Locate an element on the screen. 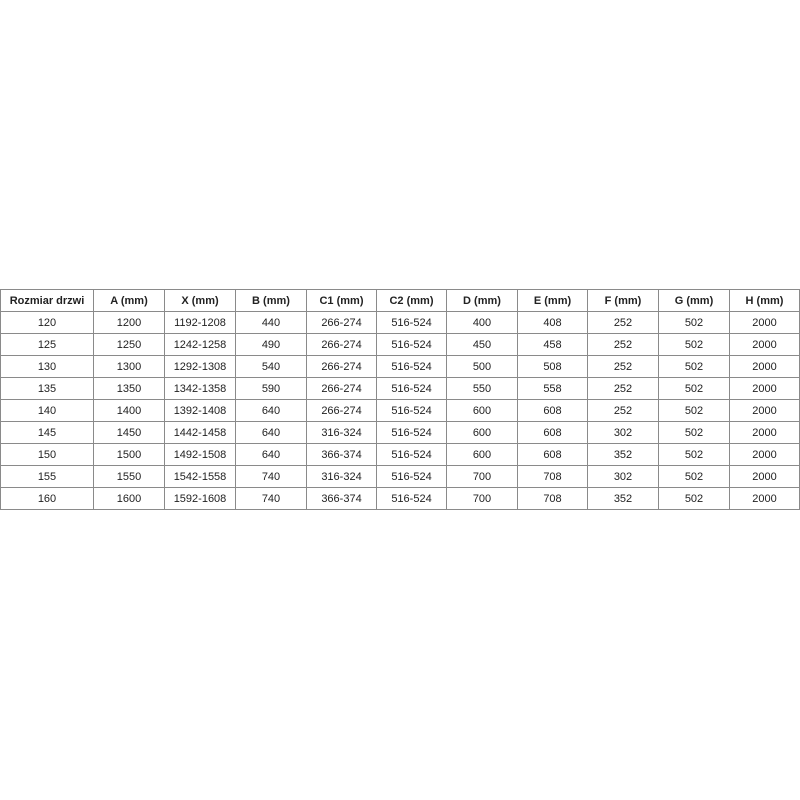 The width and height of the screenshot is (800, 800). column-header: H (mm) is located at coordinates (764, 300).